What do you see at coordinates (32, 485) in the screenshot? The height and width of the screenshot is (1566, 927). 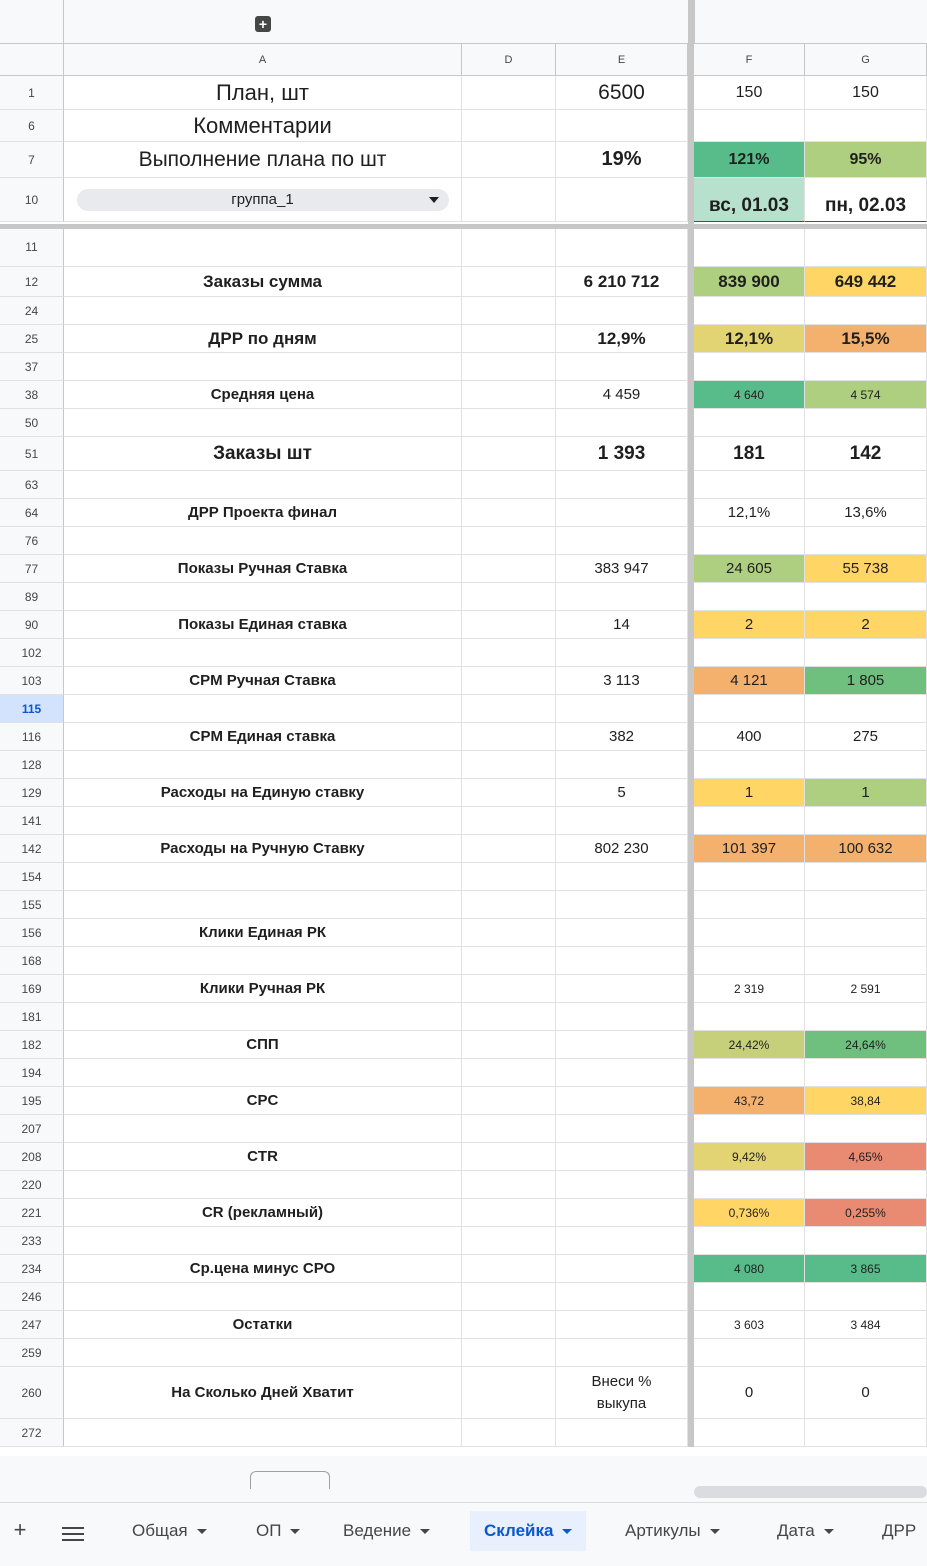 I see `row-header: 63` at bounding box center [32, 485].